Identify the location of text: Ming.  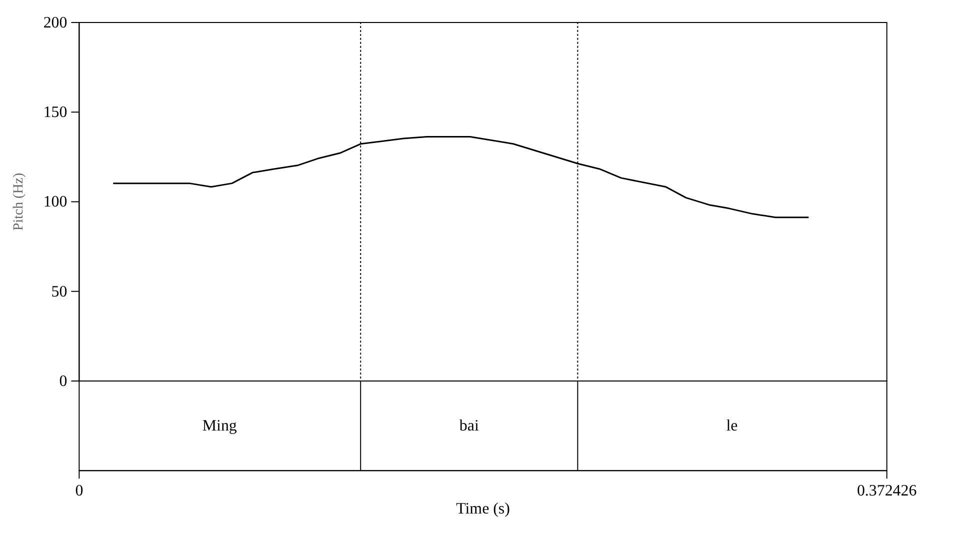
(219, 425).